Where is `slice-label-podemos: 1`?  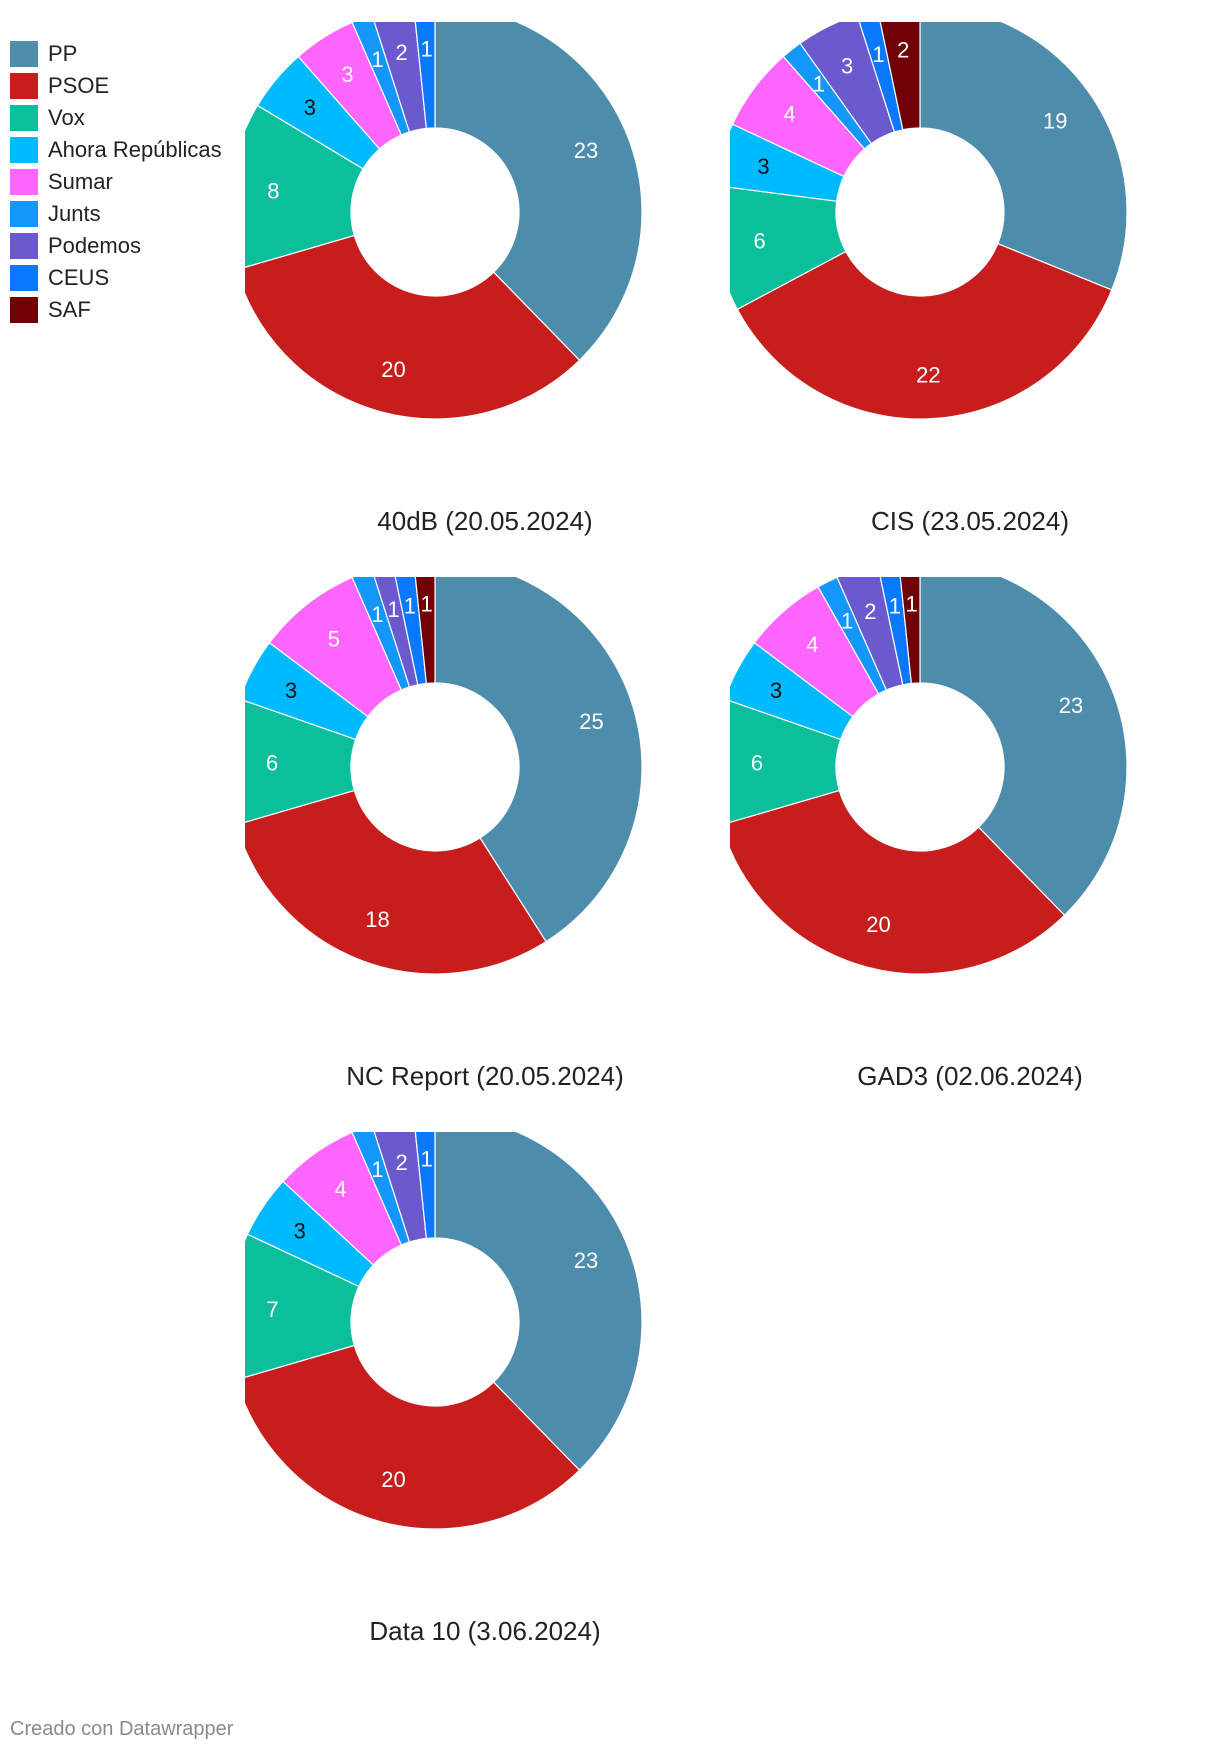
slice-label-podemos: 1 is located at coordinates (393, 609).